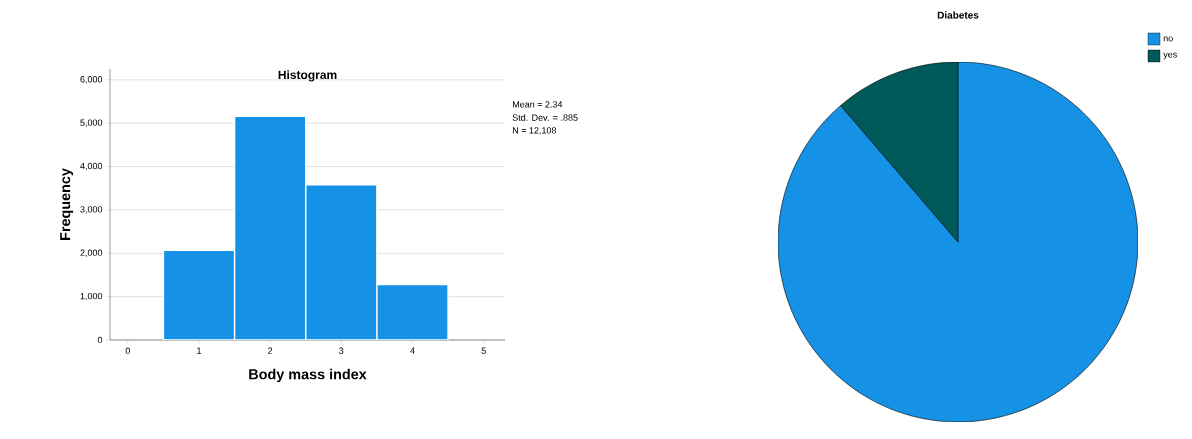  I want to click on x-tick-label: 3, so click(341, 350).